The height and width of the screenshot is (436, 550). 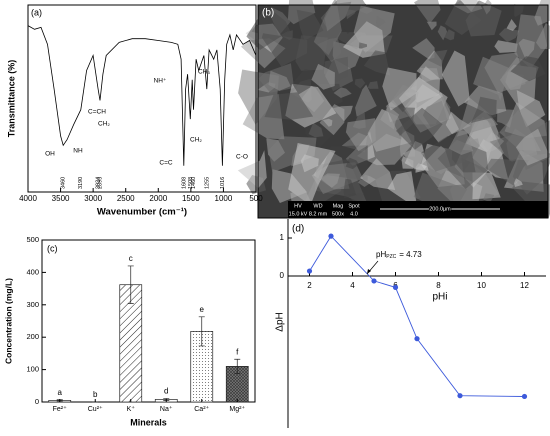 What do you see at coordinates (81, 183) in the screenshot?
I see `peak-label: 3190` at bounding box center [81, 183].